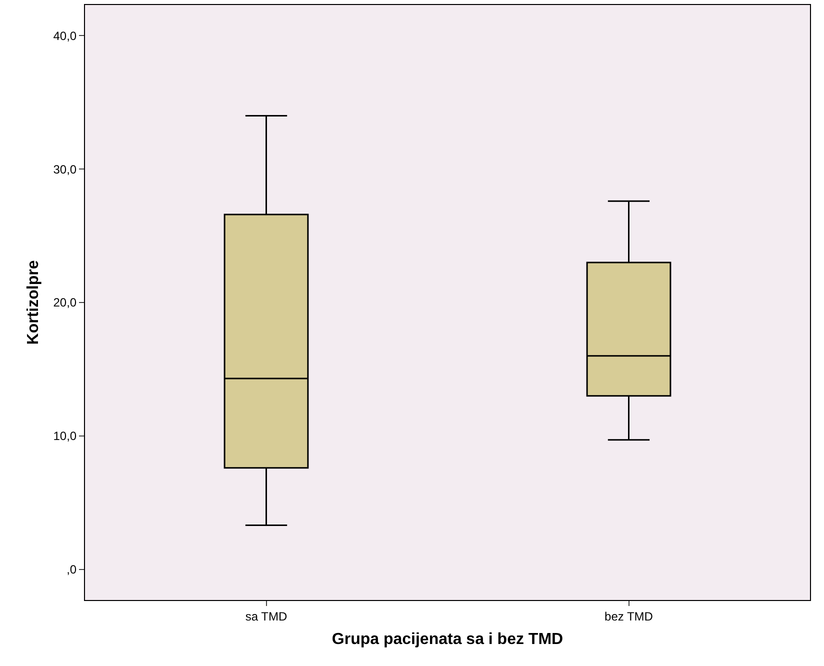 The height and width of the screenshot is (666, 824). Describe the element at coordinates (65, 303) in the screenshot. I see `y-tick-label: 20,0` at that location.